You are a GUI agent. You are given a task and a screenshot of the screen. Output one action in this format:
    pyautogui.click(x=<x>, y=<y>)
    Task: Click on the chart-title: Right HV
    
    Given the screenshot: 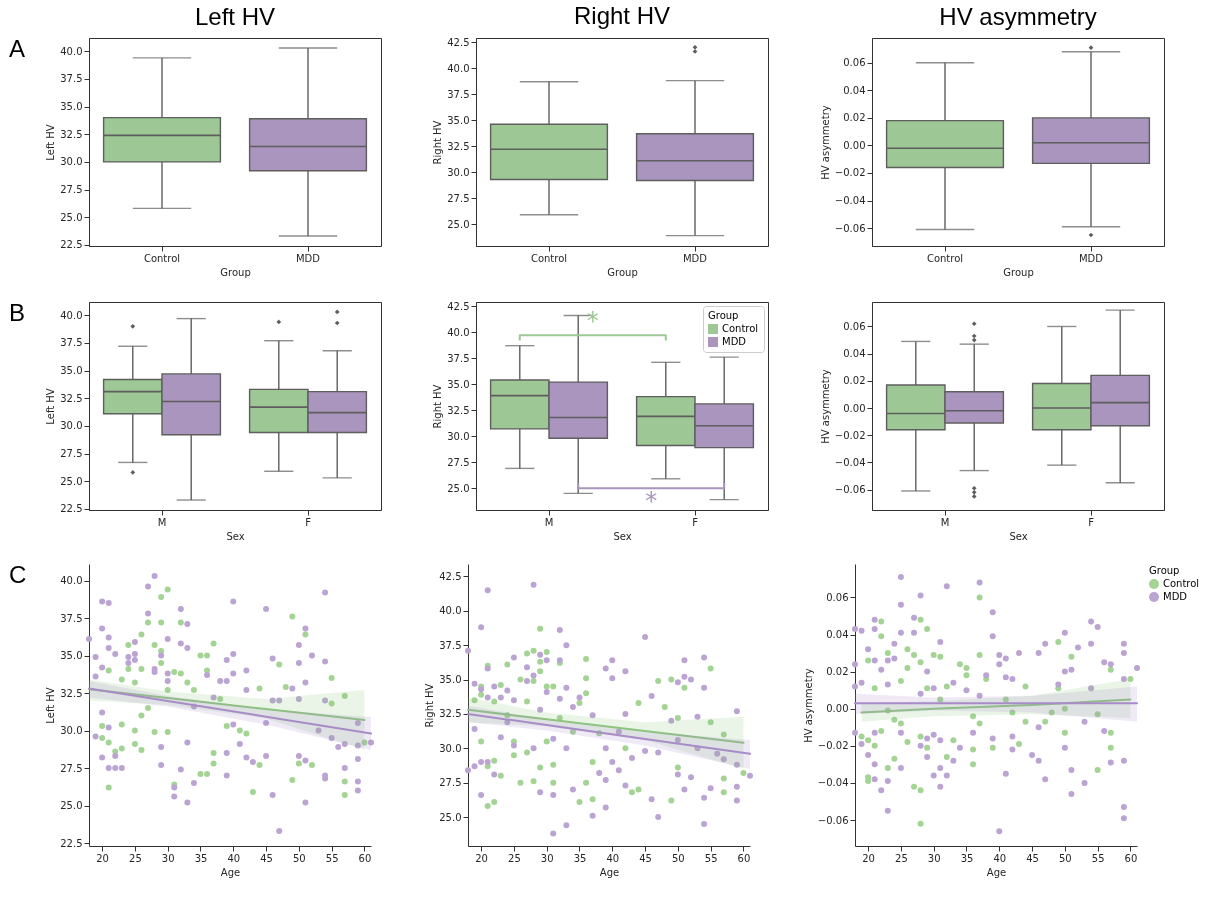 What is the action you would take?
    pyautogui.click(x=622, y=16)
    